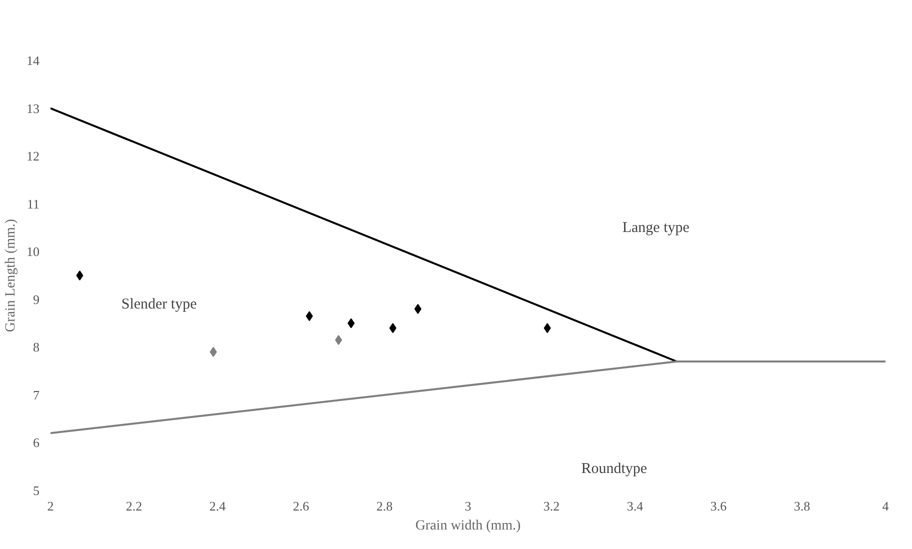 The width and height of the screenshot is (912, 549). I want to click on x-tick-label: 3.2, so click(551, 506).